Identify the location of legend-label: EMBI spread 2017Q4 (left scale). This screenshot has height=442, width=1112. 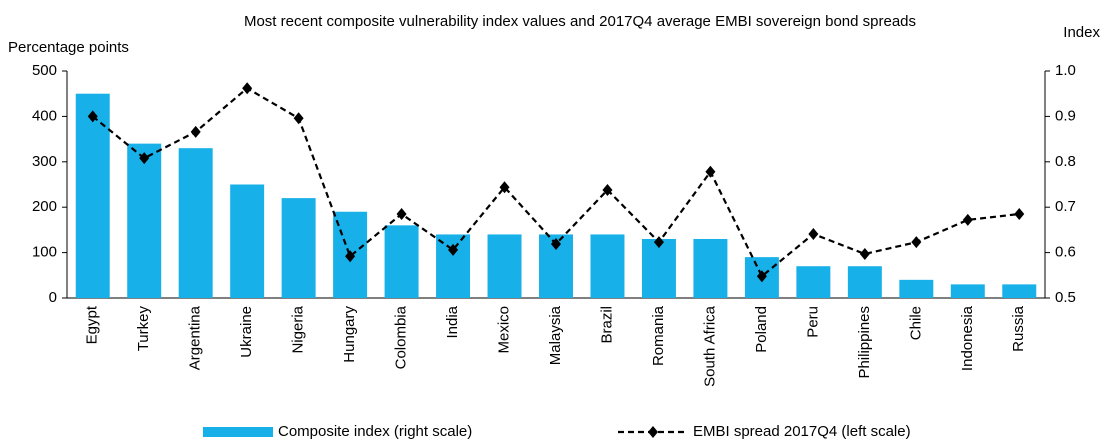
(802, 431).